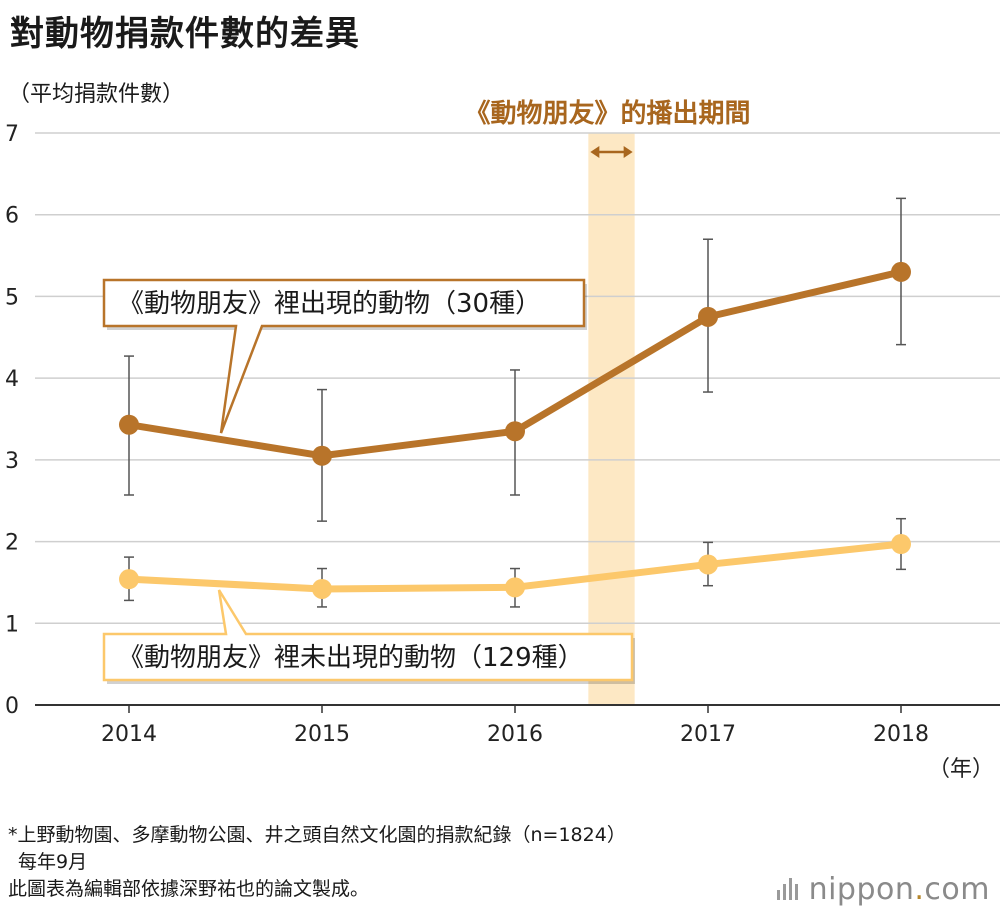  I want to click on y-tick-label: 3, so click(12, 461).